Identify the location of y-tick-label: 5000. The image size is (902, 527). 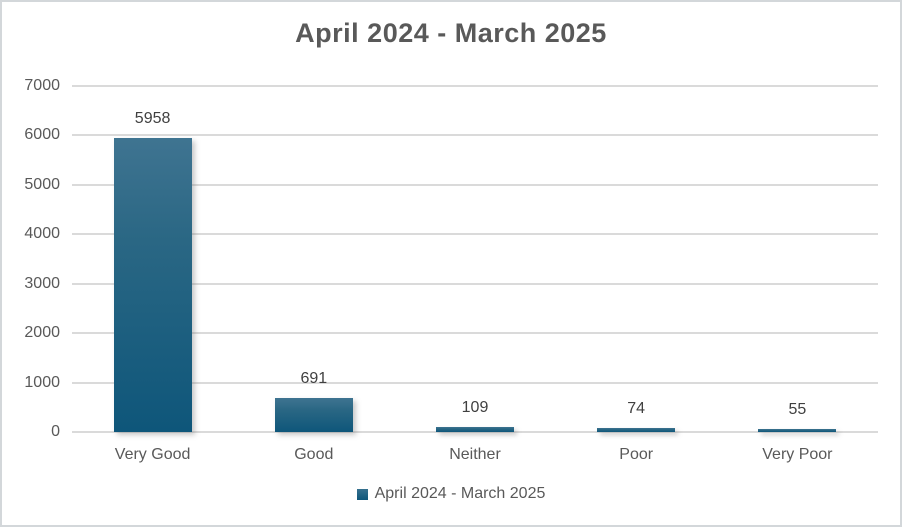
(42, 184).